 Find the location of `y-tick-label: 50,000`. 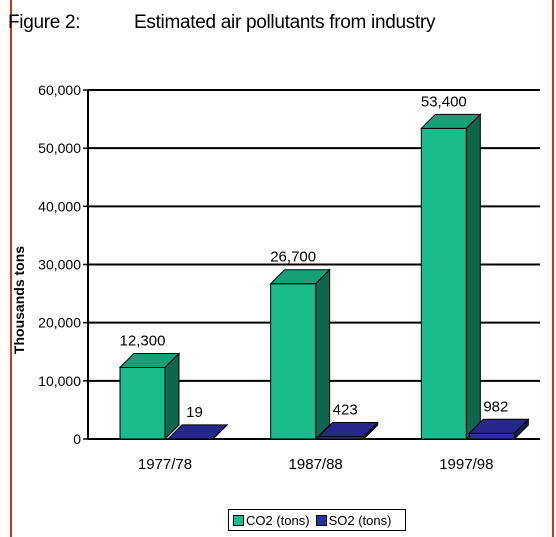

y-tick-label: 50,000 is located at coordinates (59, 148).